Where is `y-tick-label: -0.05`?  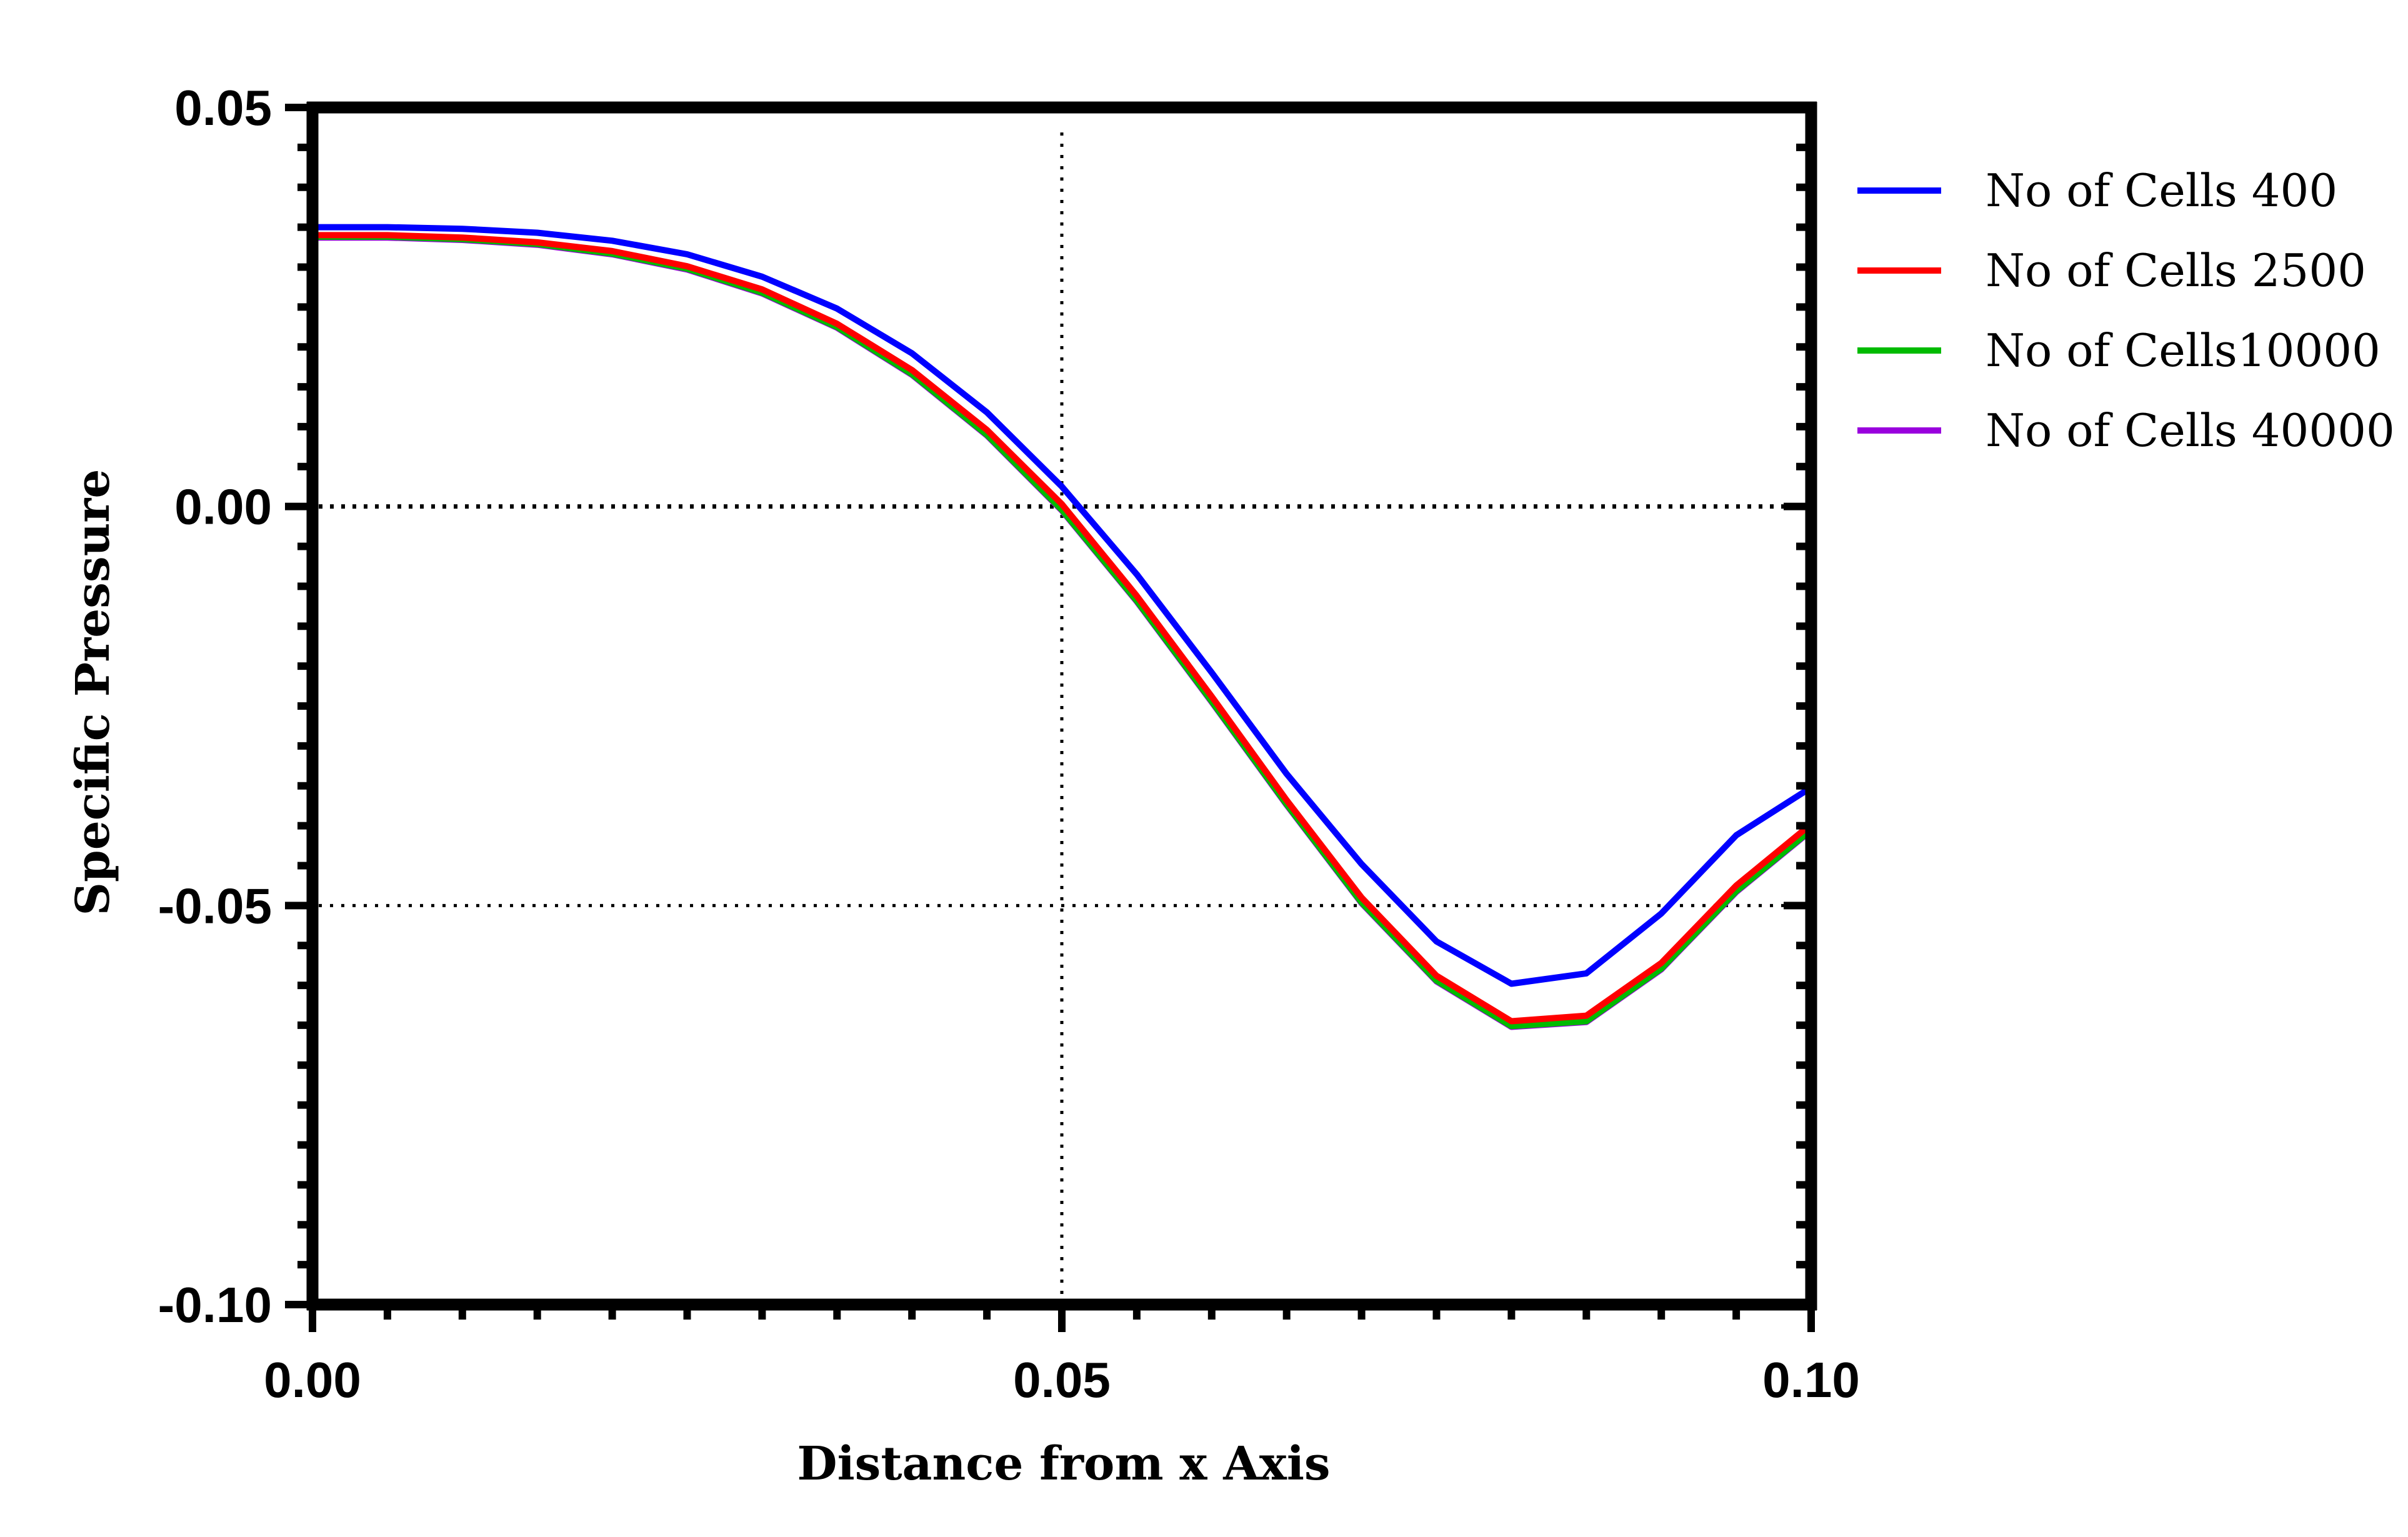
y-tick-label: -0.05 is located at coordinates (215, 905).